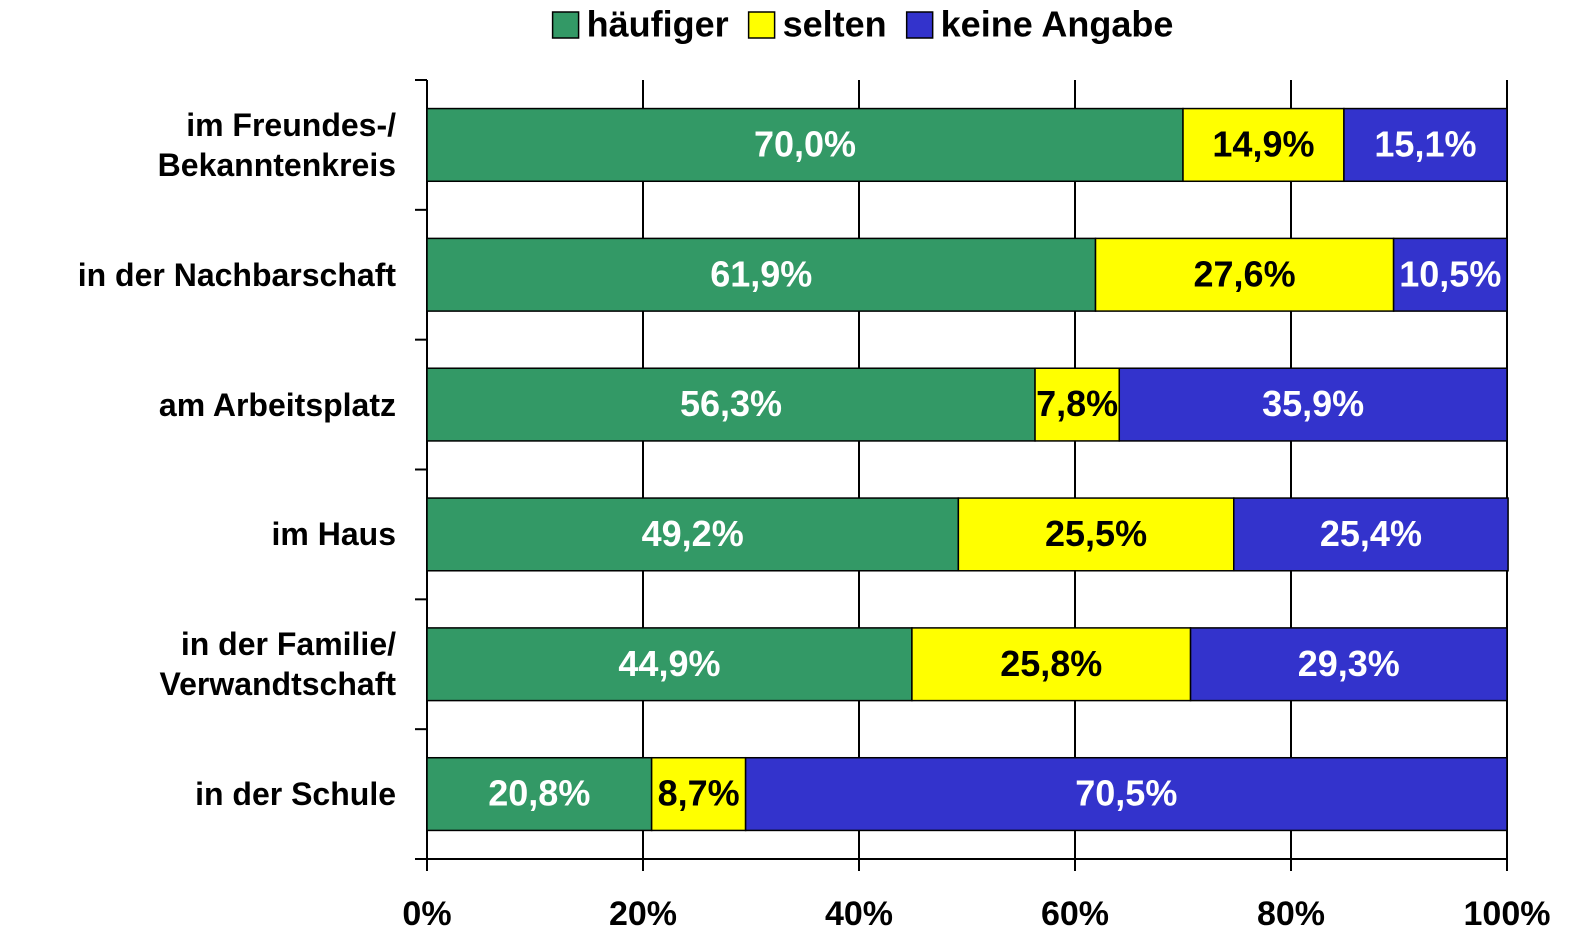  Describe the element at coordinates (295, 794) in the screenshot. I see `category-label: in der Schule` at that location.